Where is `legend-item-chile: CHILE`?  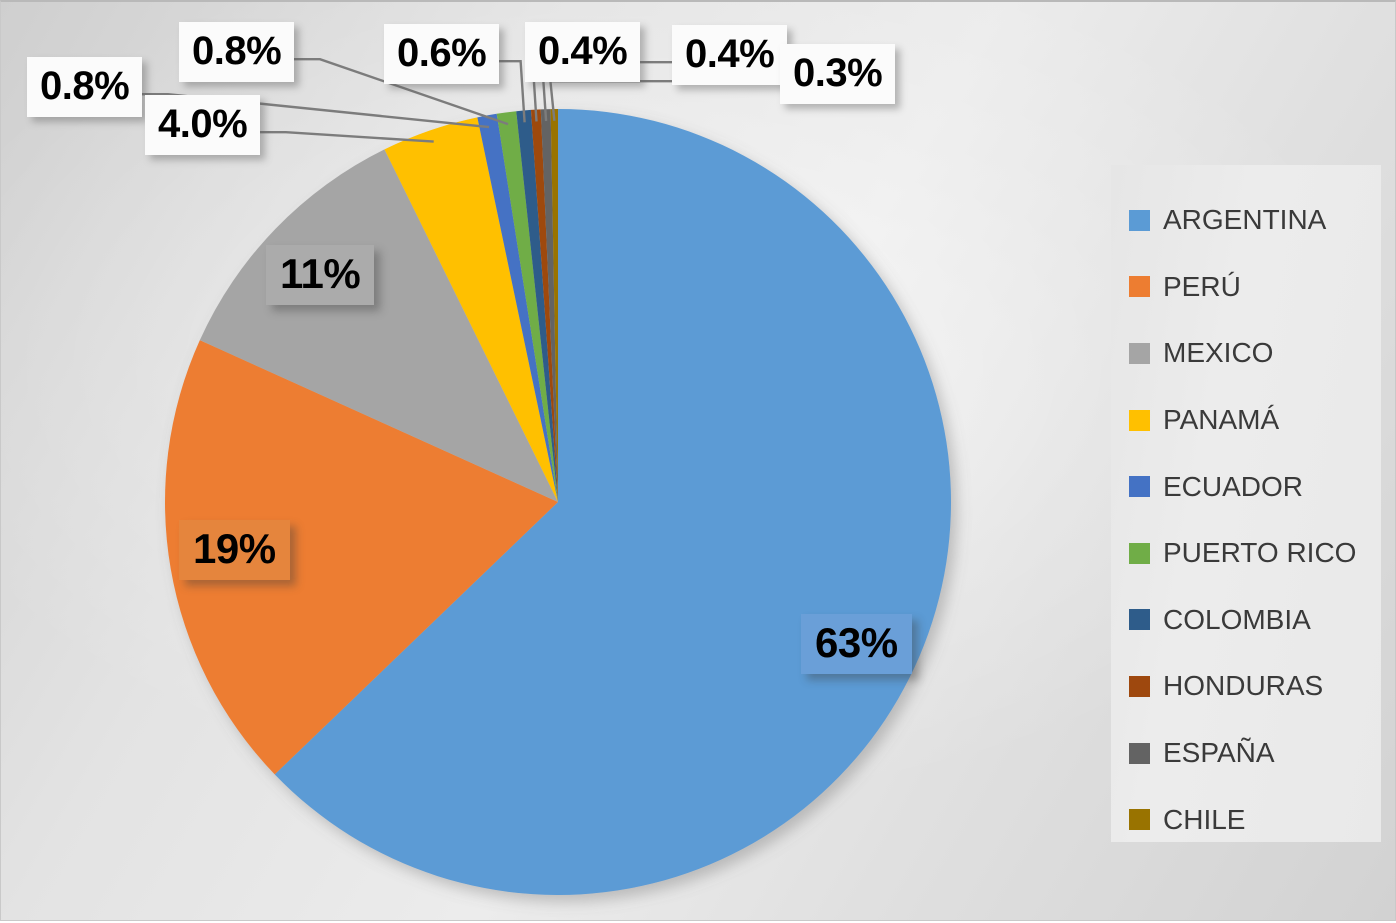
legend-item-chile: CHILE is located at coordinates (1255, 819).